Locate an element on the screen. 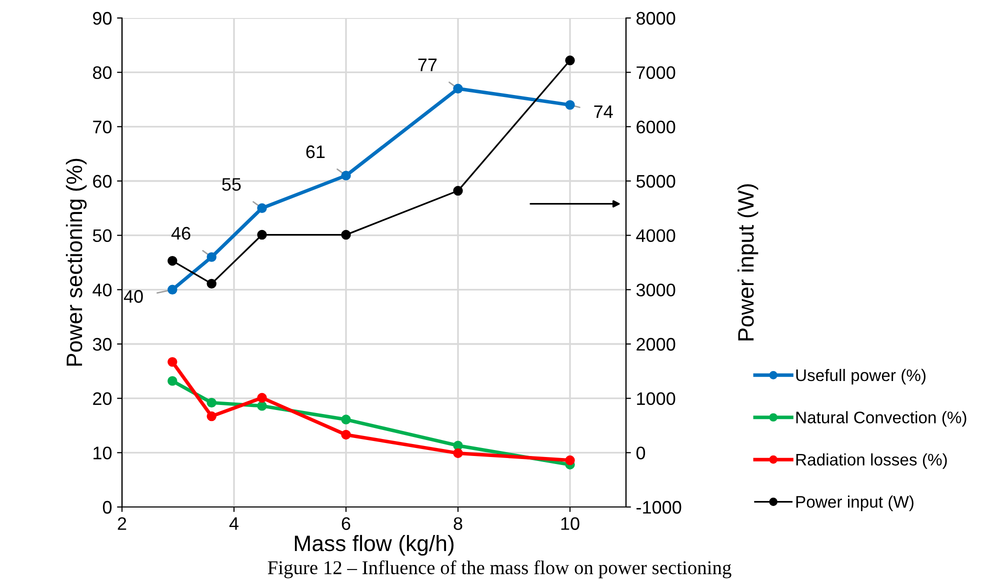  x-tick-label: 8 is located at coordinates (458, 523).